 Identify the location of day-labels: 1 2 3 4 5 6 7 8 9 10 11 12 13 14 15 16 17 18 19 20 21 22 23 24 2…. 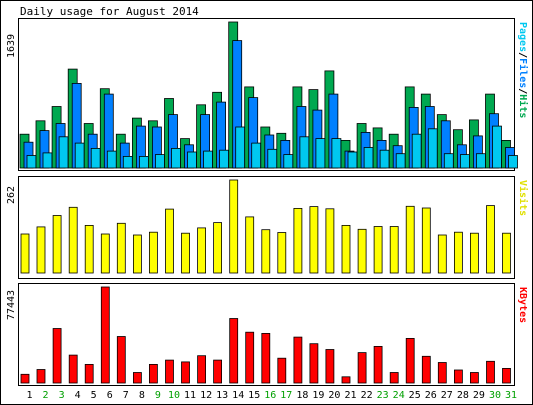
(271, 395).